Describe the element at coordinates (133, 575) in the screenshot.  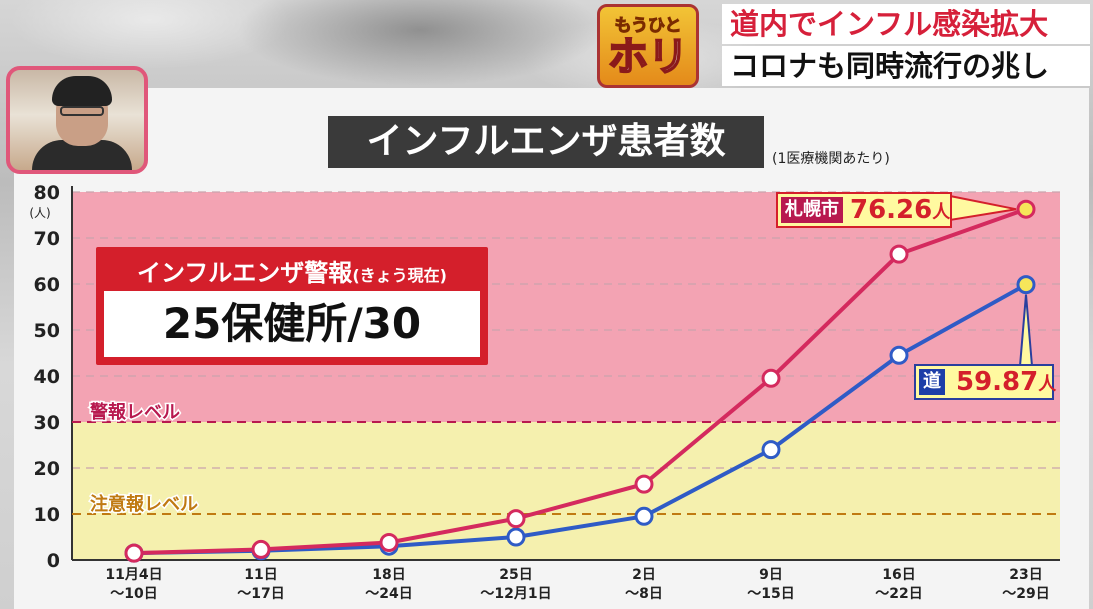
I see `x-tick-label: 11月4日` at that location.